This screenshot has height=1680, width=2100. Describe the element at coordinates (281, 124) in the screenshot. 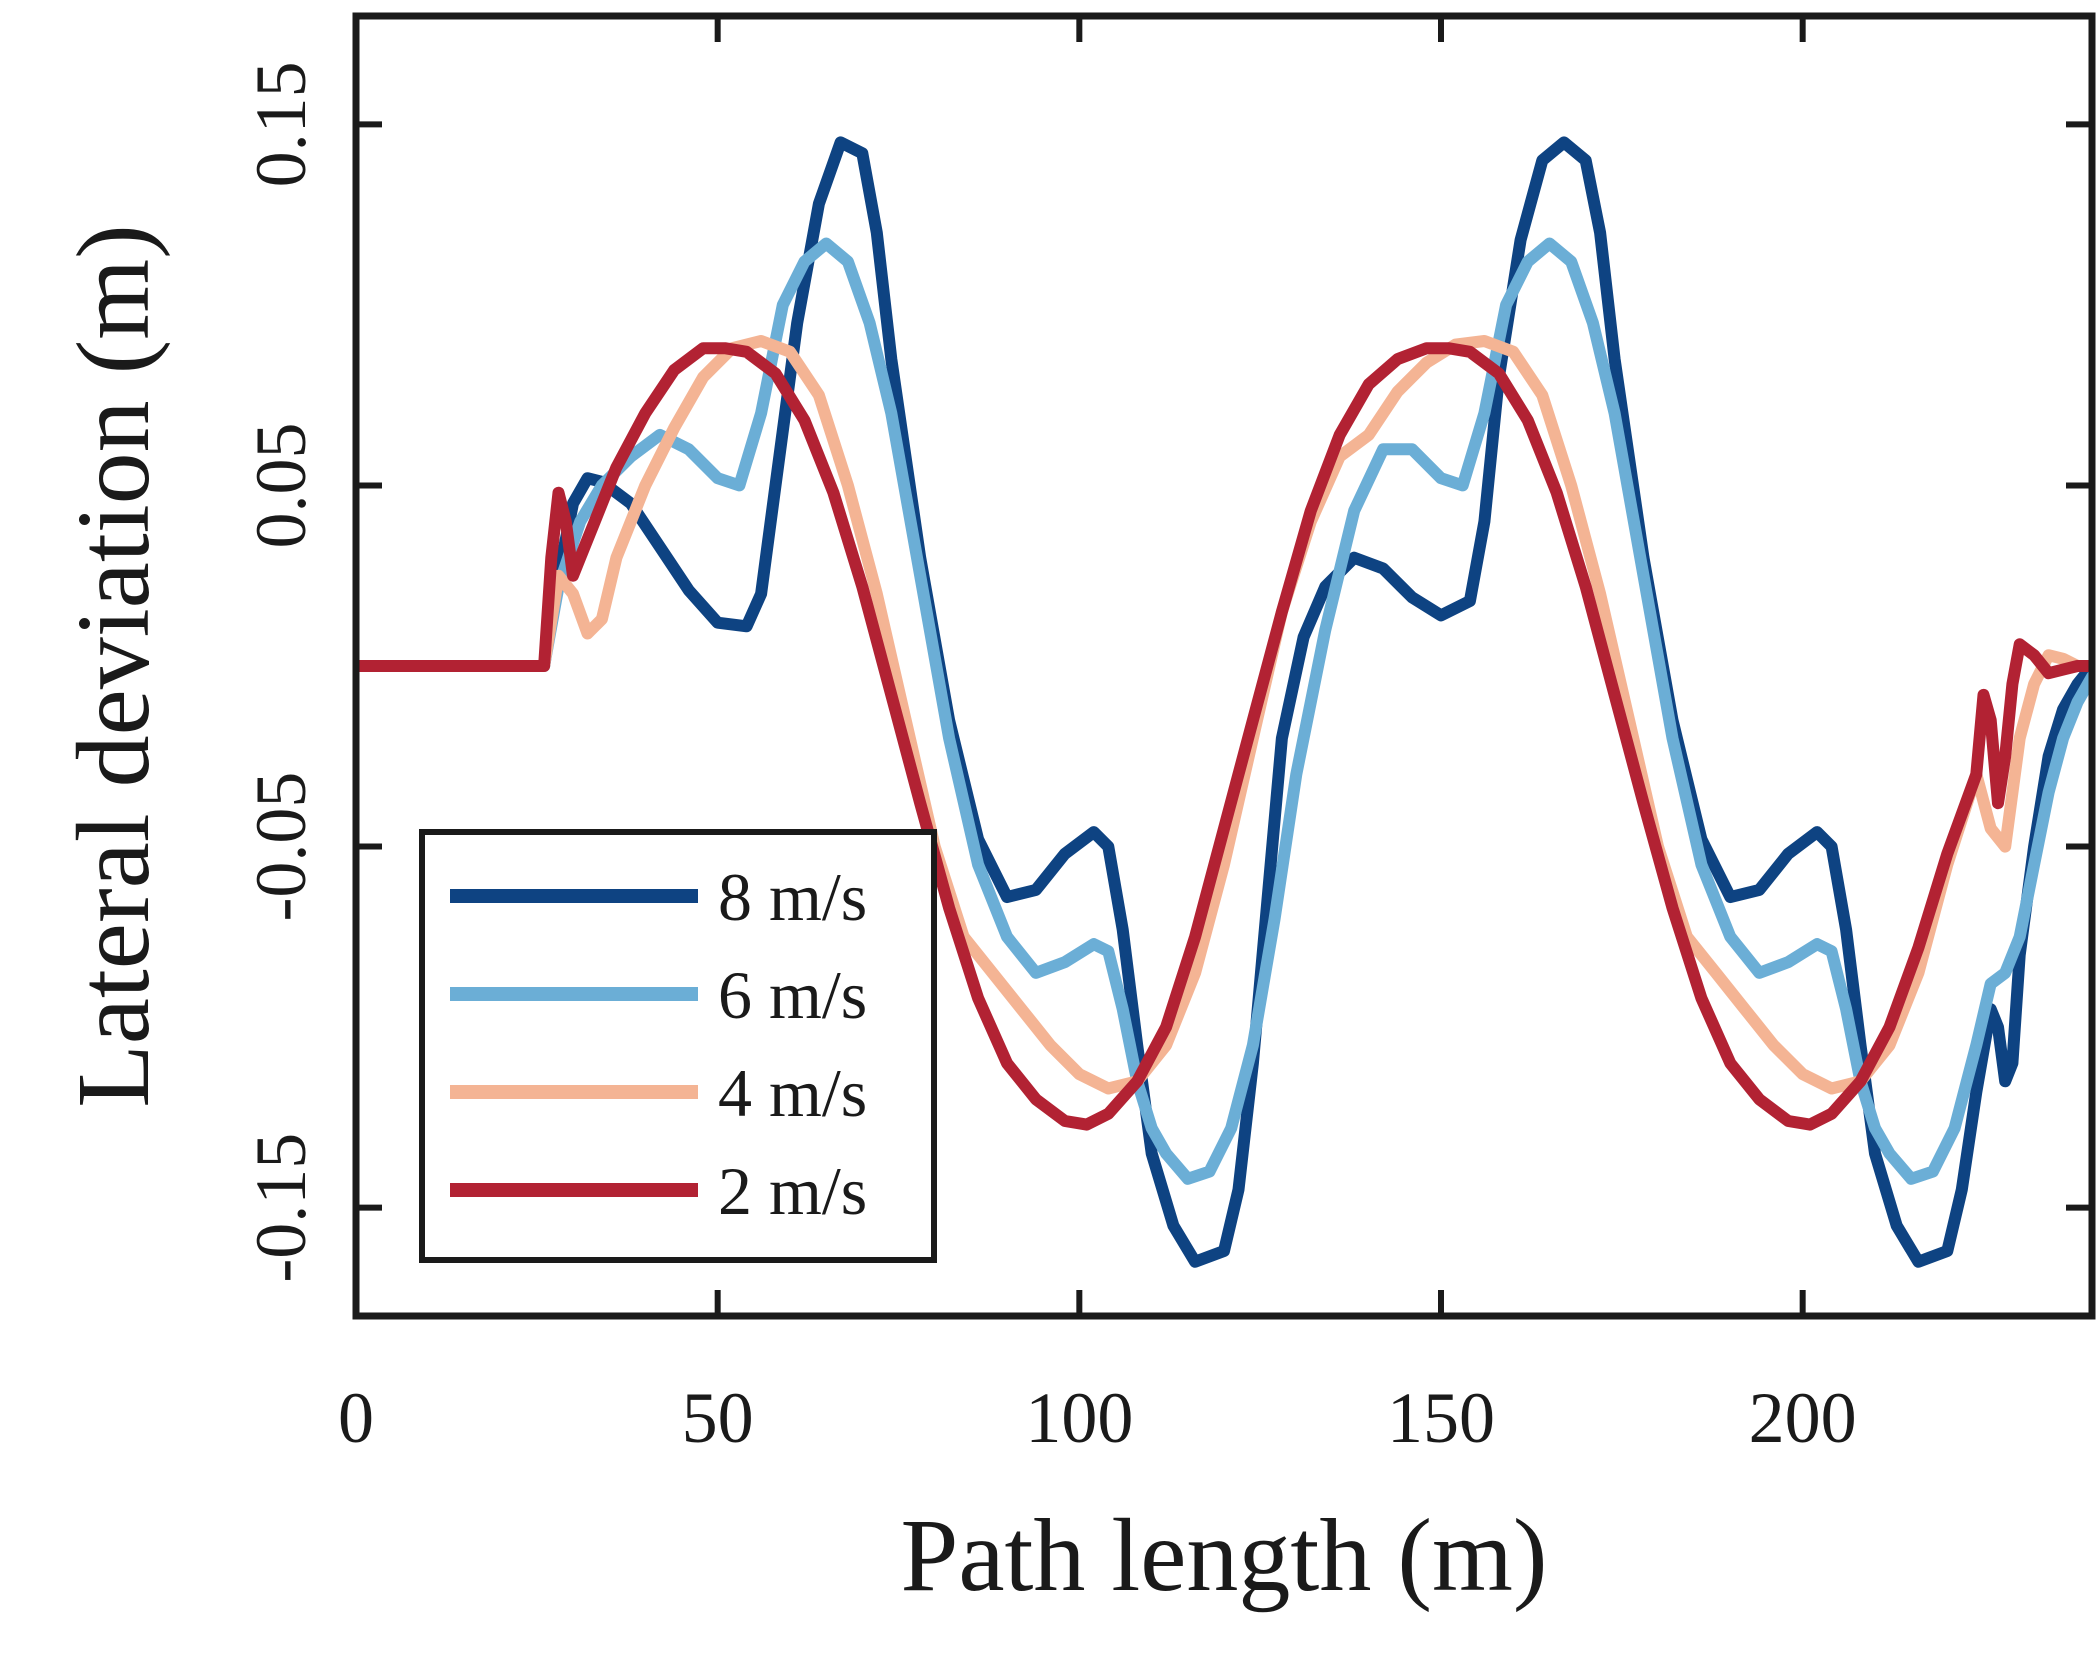

I see `y-tick-label: 0.15` at that location.